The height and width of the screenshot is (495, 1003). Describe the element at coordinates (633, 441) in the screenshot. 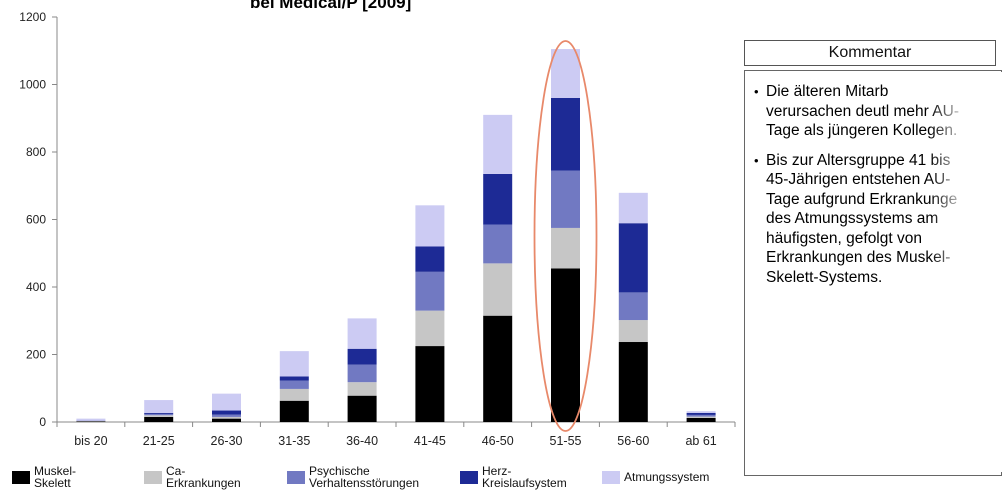

I see `x-tick-label: 56-60` at that location.